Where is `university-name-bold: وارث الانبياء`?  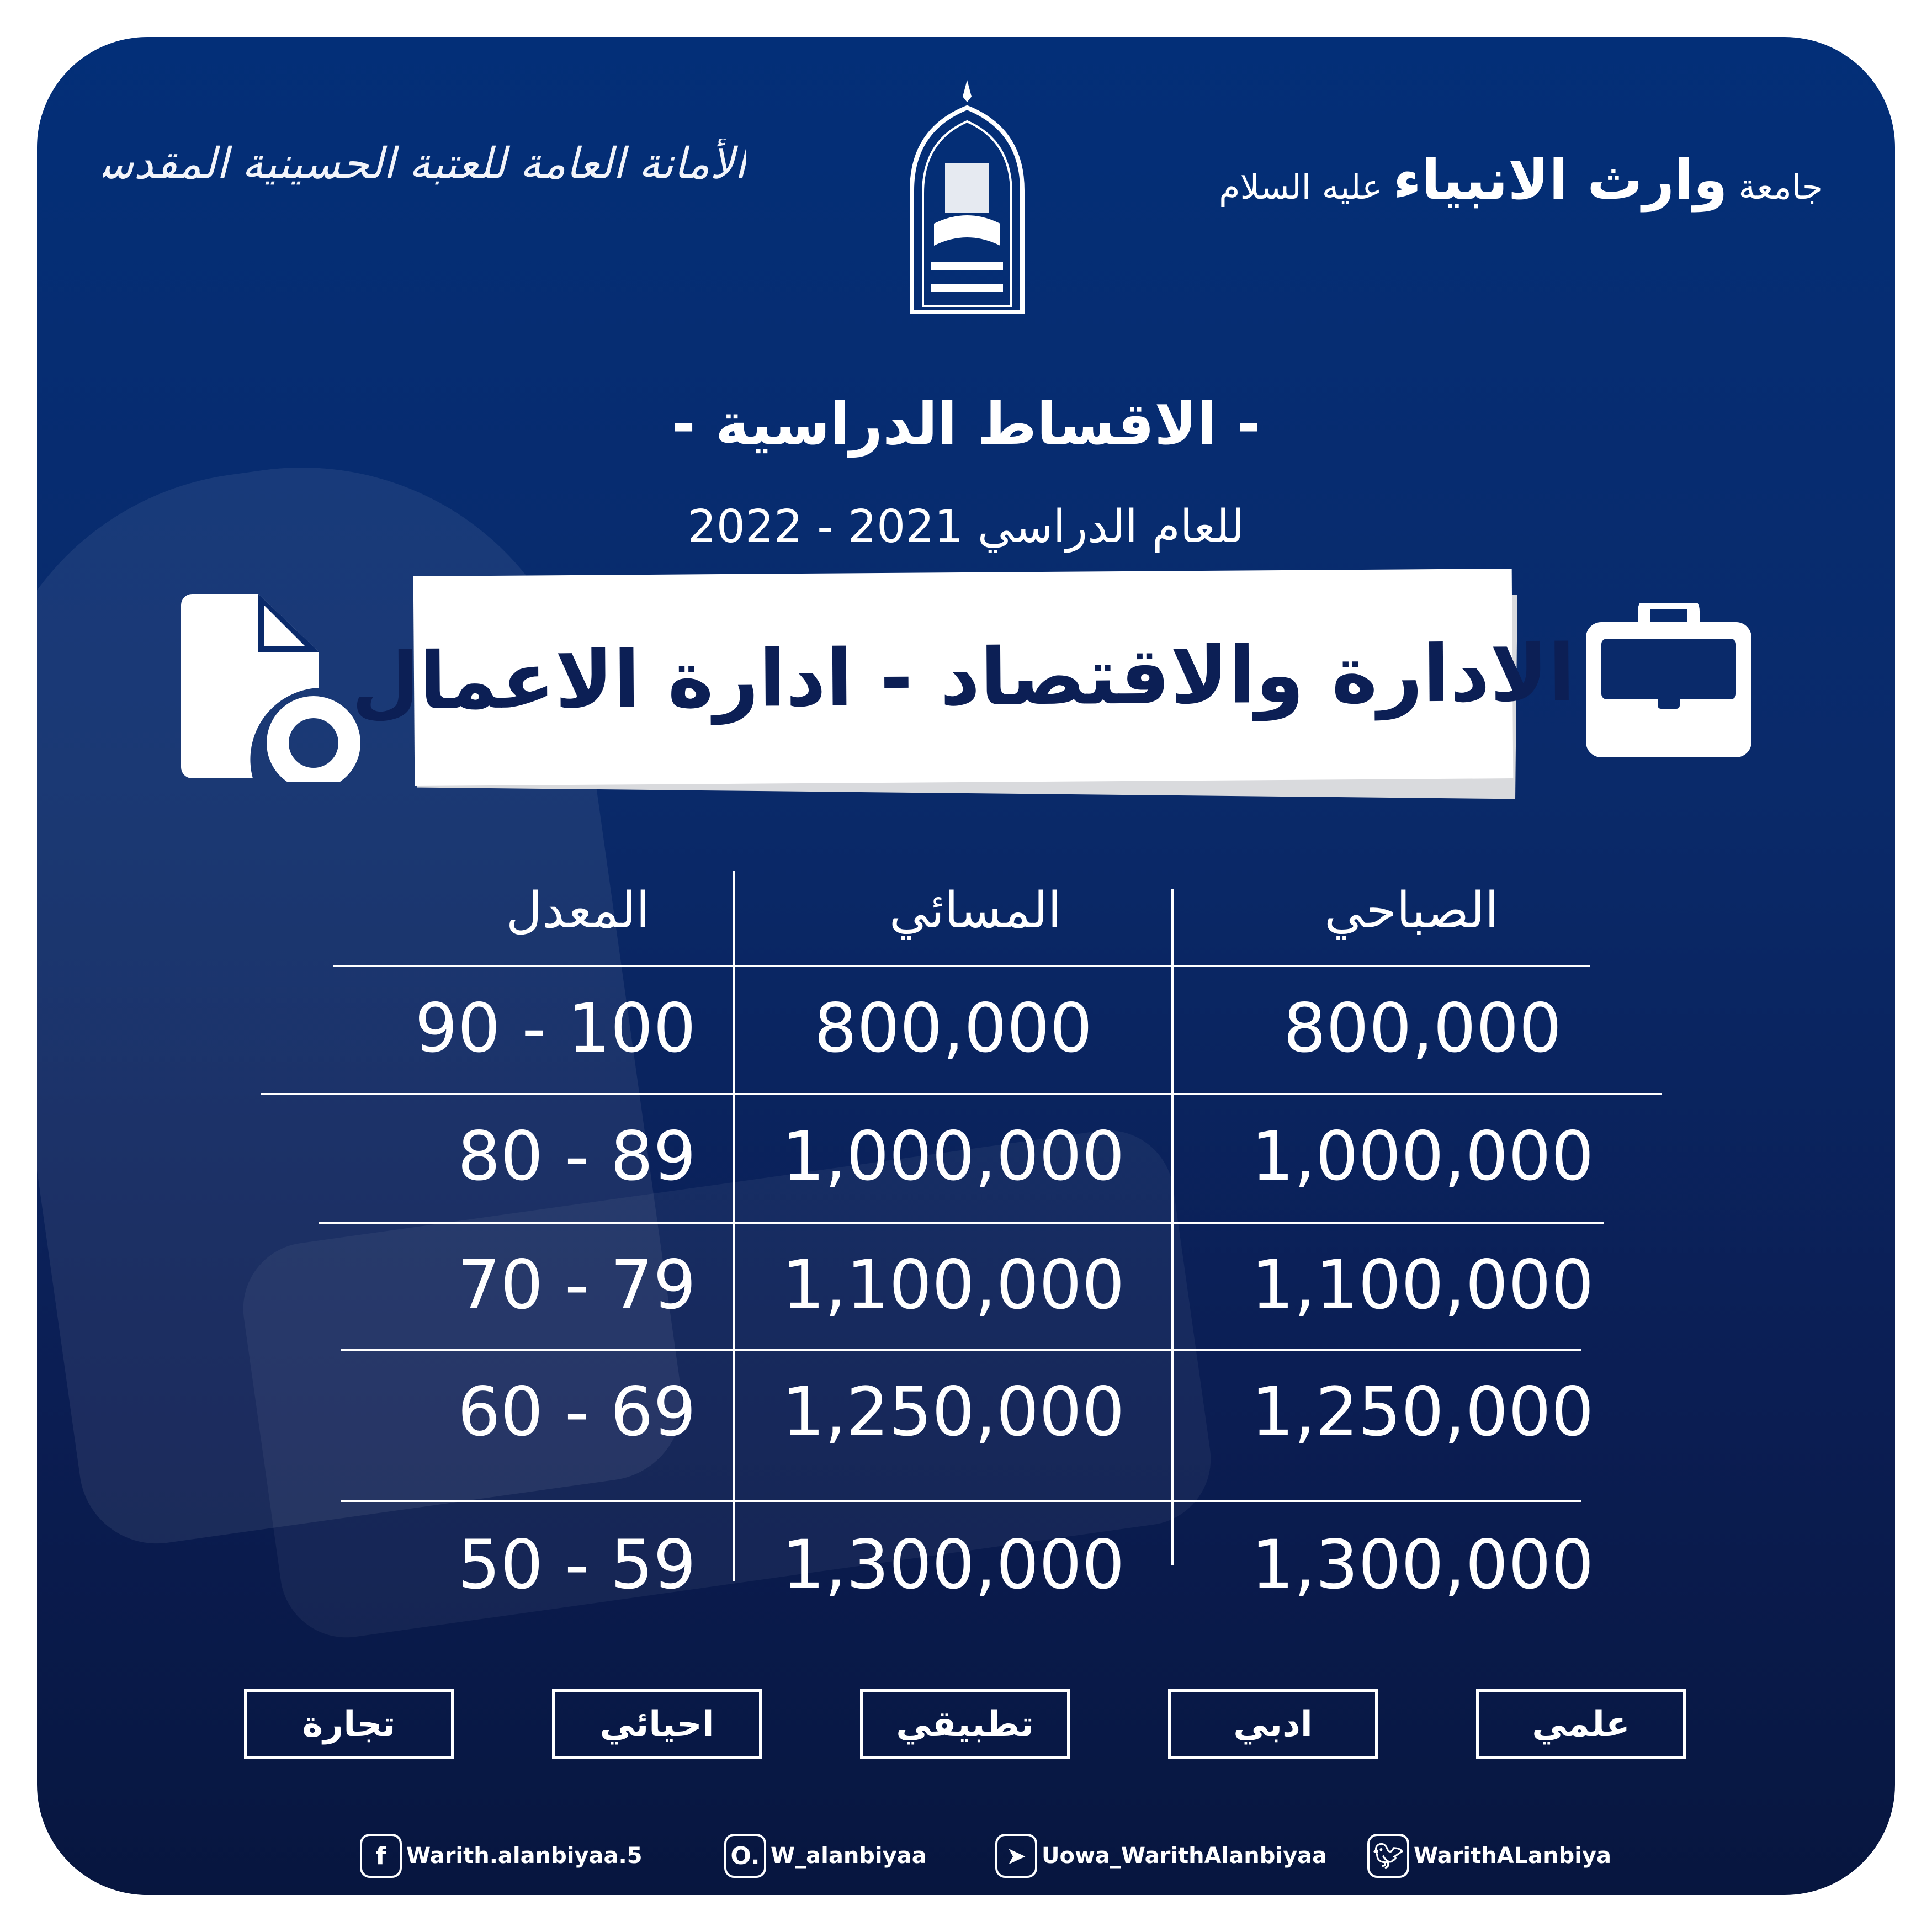 university-name-bold: وارث الانبياء is located at coordinates (1561, 180).